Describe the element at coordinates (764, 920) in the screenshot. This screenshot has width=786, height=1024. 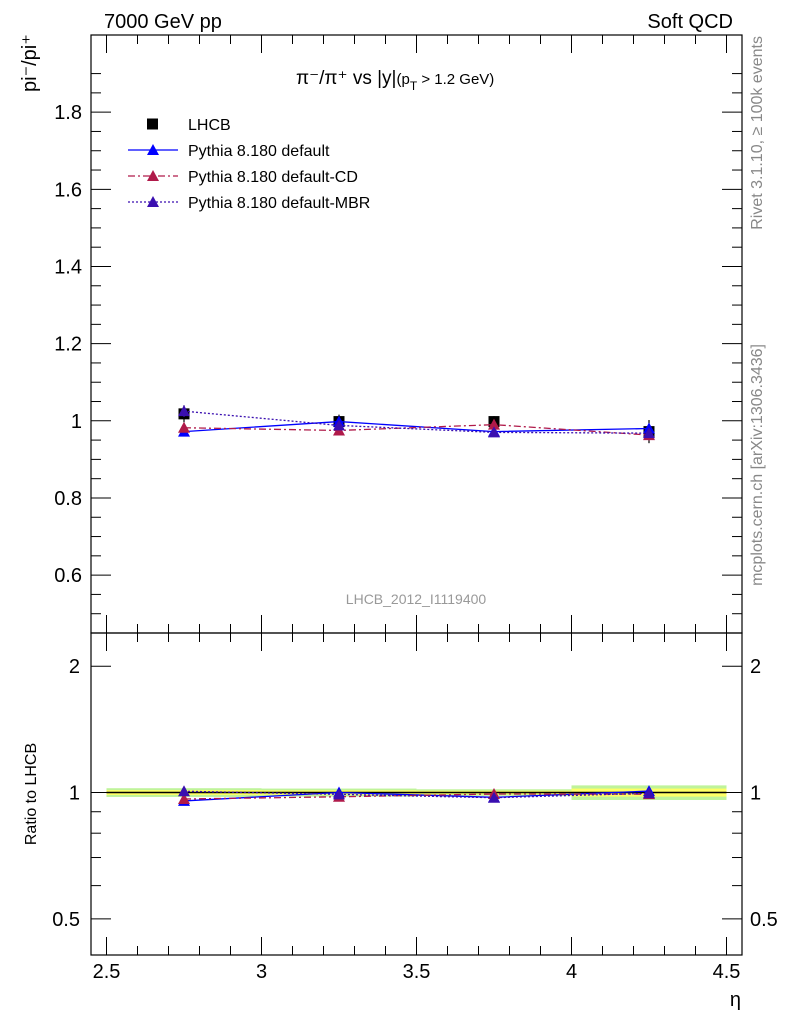
I see `ratio-y-tick-label-right: 0.5` at that location.